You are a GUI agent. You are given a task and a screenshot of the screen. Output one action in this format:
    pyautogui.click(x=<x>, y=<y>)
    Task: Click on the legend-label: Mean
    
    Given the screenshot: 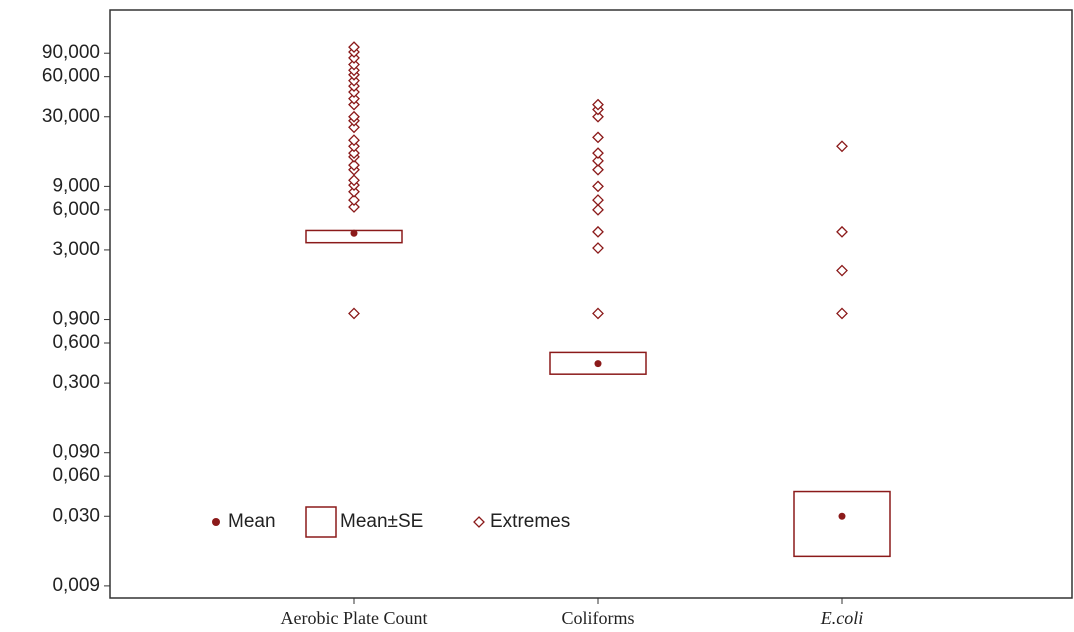 What is the action you would take?
    pyautogui.click(x=252, y=521)
    